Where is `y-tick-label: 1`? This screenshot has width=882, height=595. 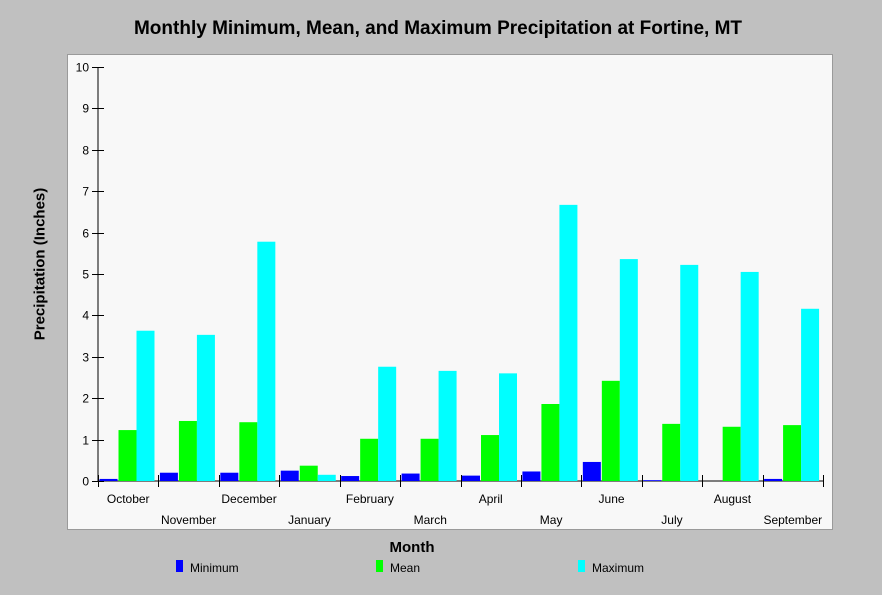
y-tick-label: 1 is located at coordinates (85, 441).